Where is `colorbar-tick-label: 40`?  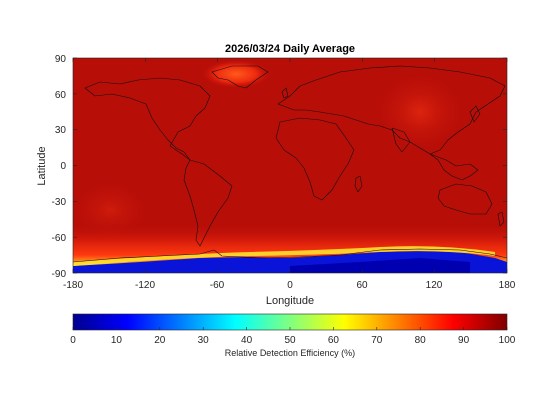 colorbar-tick-label: 40 is located at coordinates (247, 340).